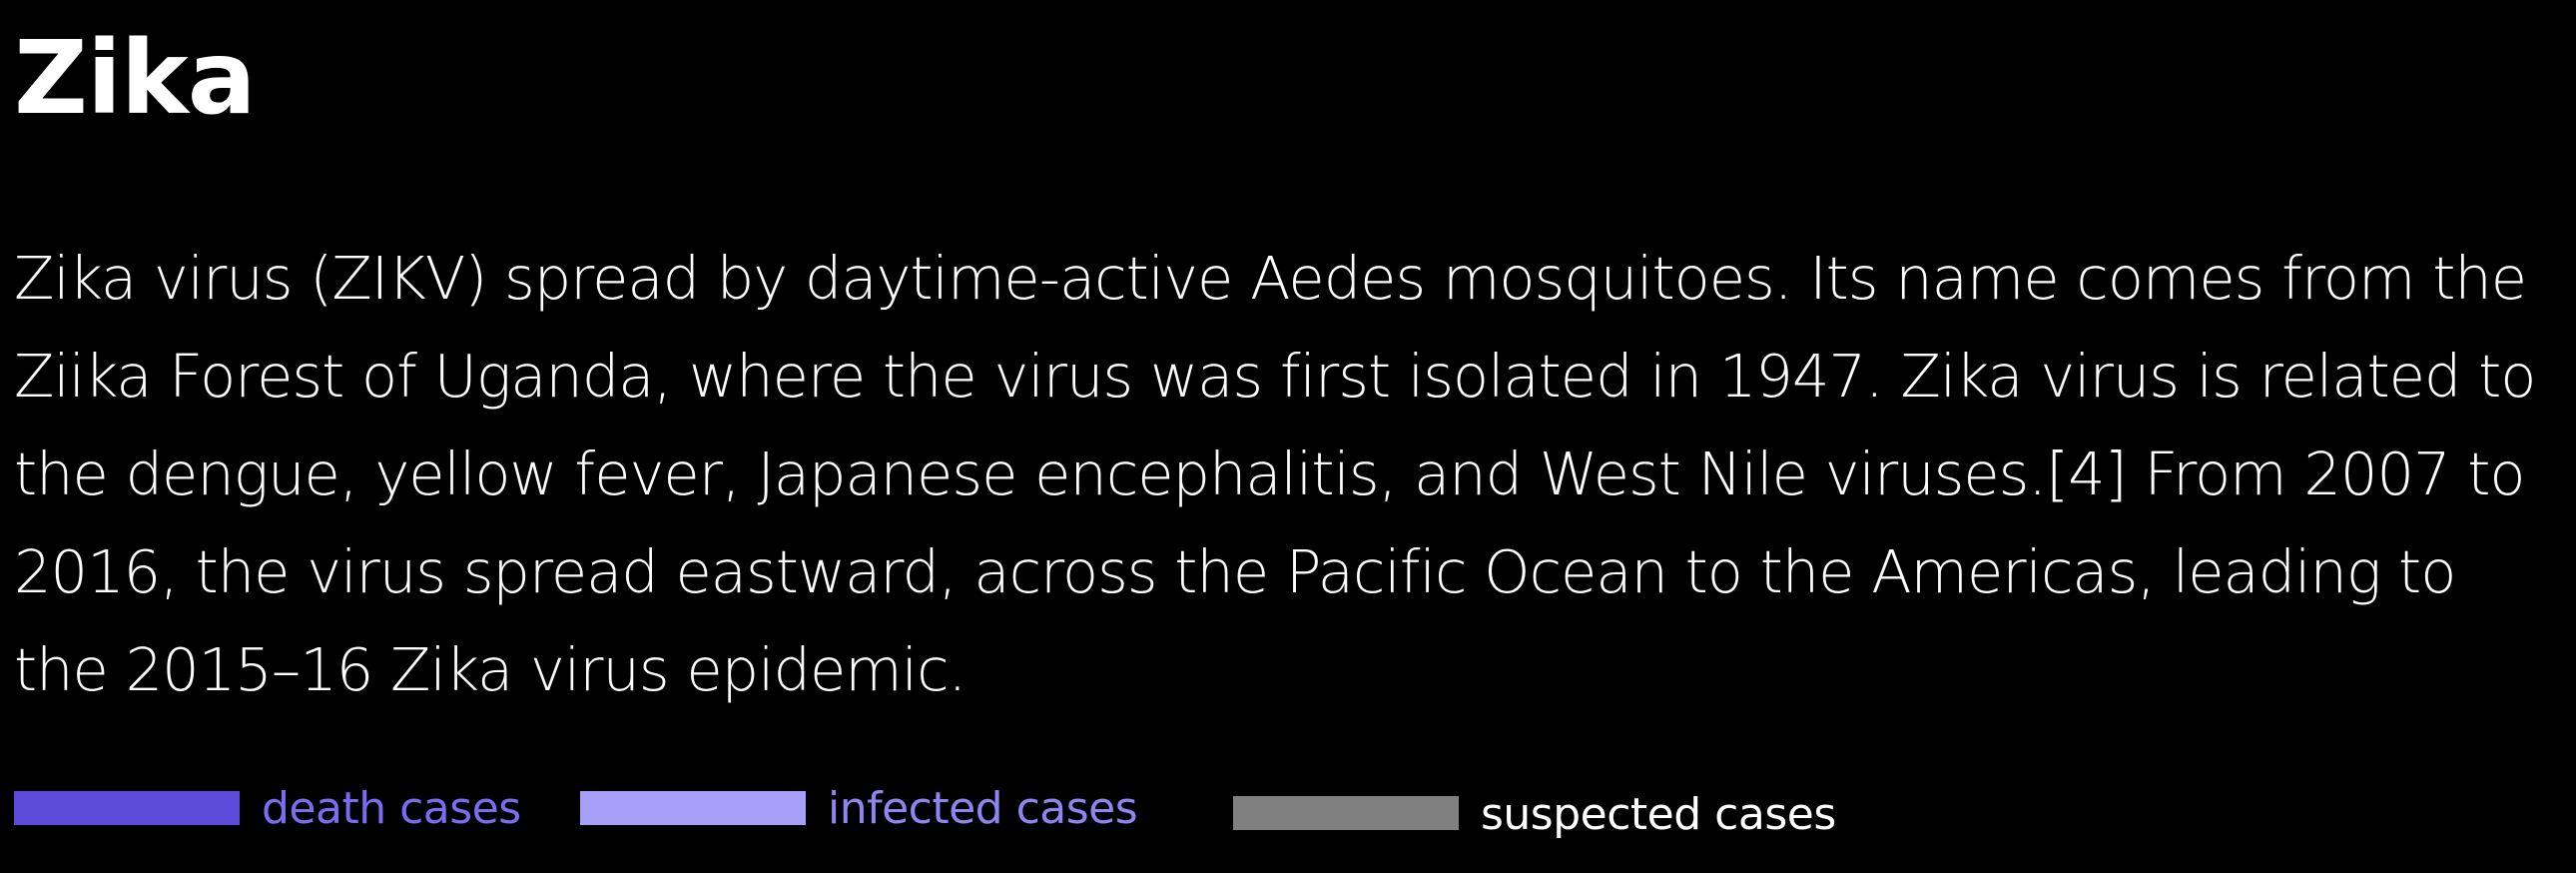  What do you see at coordinates (693, 808) in the screenshot?
I see `legend-swatch-infected-cases` at bounding box center [693, 808].